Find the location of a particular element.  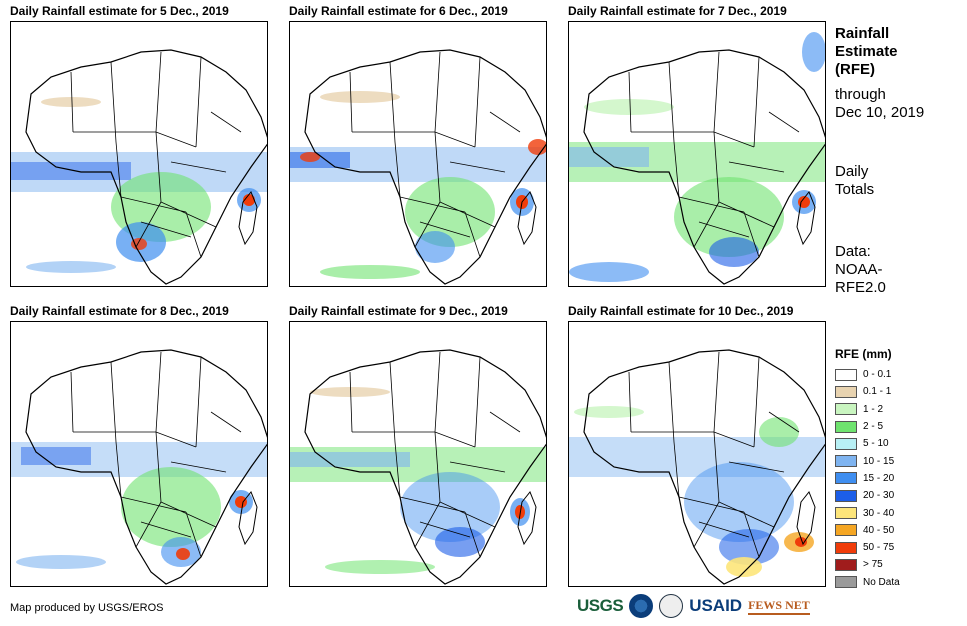

panel-title: Daily Rainfall estimate for 5 Dec., 2019 is located at coordinates (119, 11).